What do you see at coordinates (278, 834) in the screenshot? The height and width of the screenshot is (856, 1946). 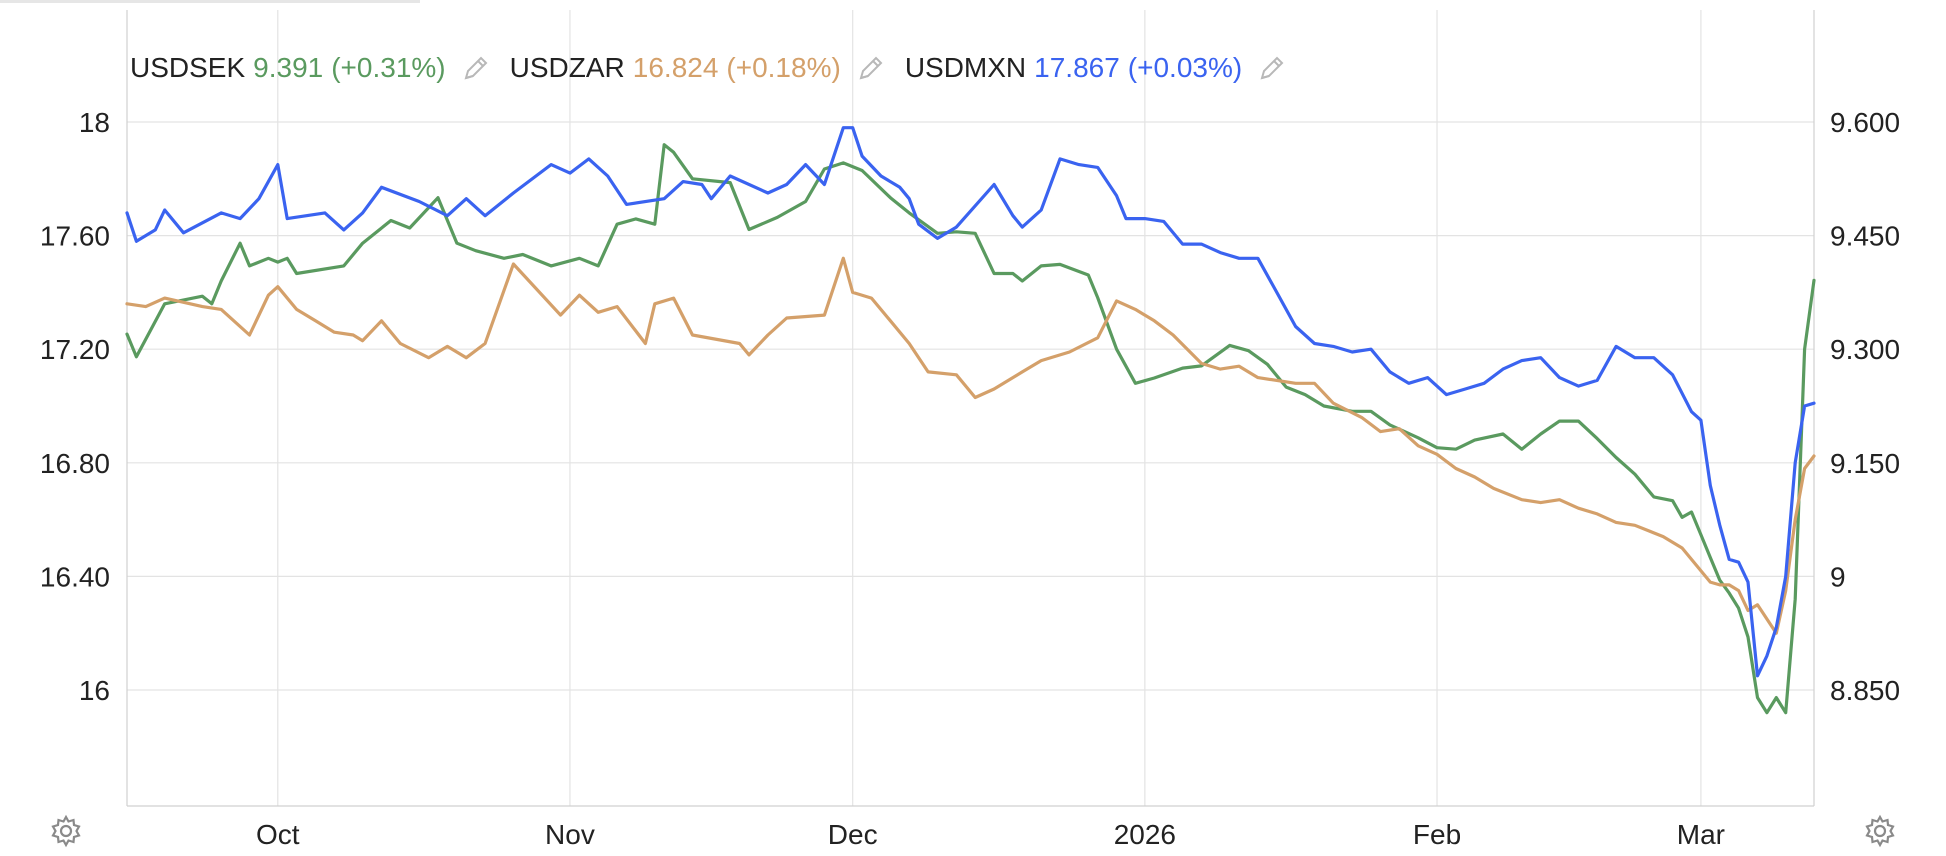 I see `x-tick-label: Oct` at bounding box center [278, 834].